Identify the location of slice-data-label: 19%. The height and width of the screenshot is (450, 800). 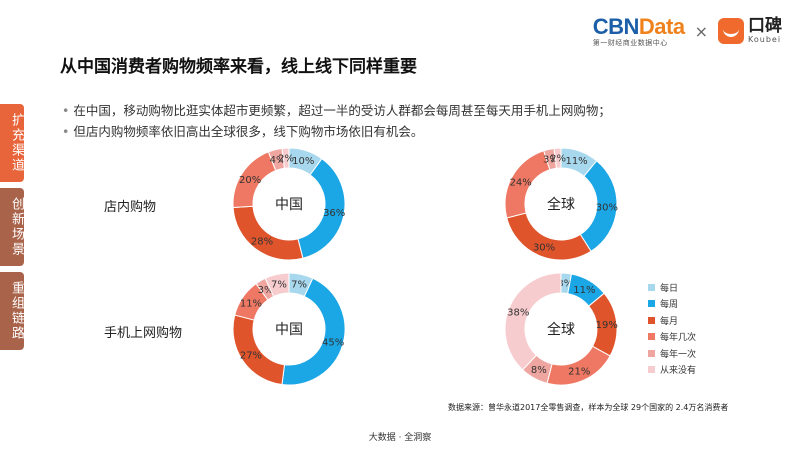
(607, 325).